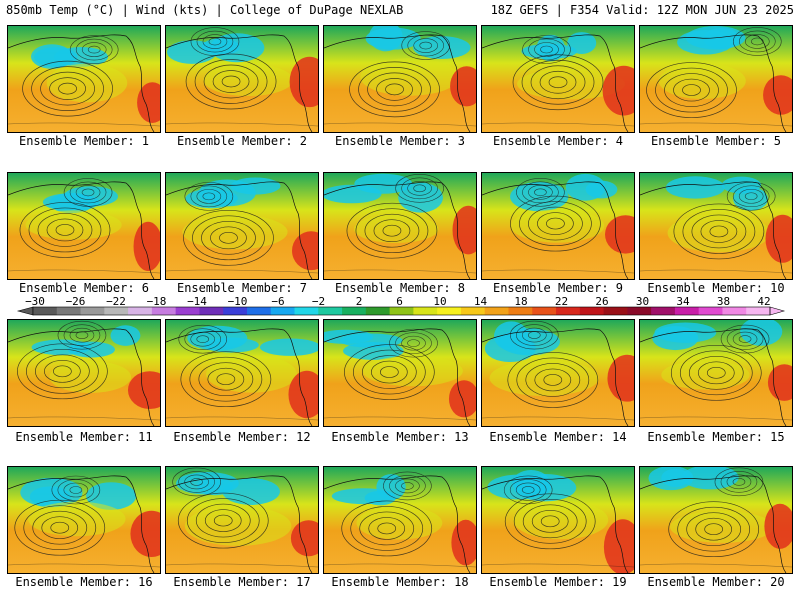 This screenshot has height=600, width=800. What do you see at coordinates (520, 302) in the screenshot?
I see `colorbar-tick-label: 18` at bounding box center [520, 302].